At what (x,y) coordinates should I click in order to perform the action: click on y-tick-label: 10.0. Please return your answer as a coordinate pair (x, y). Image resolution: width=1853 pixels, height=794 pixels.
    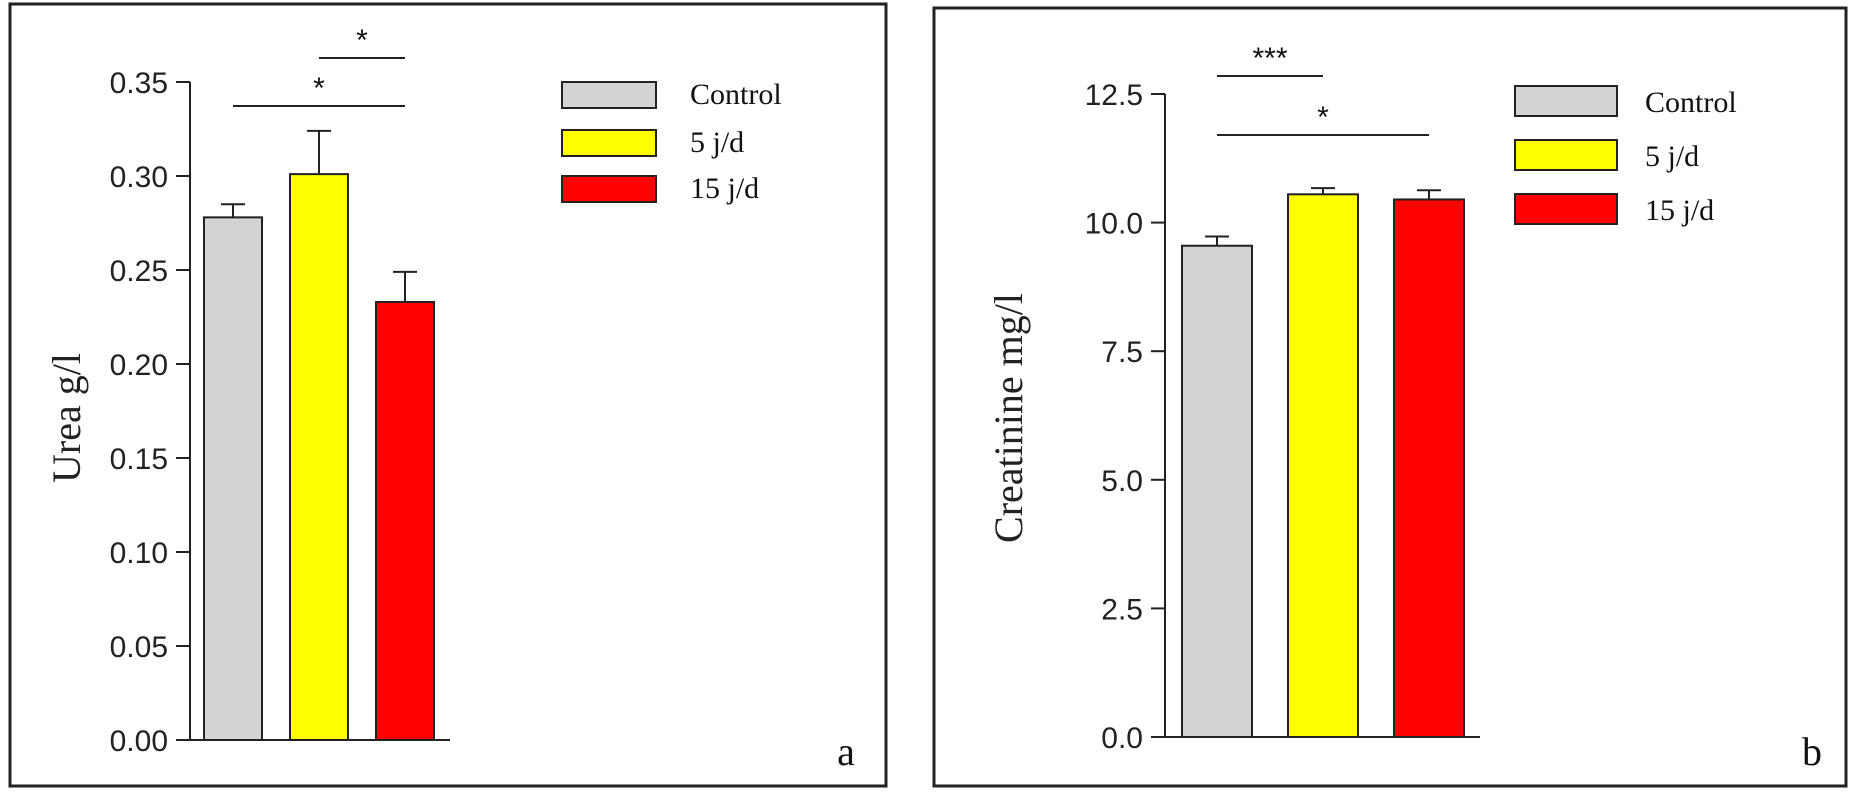
    Looking at the image, I should click on (1114, 224).